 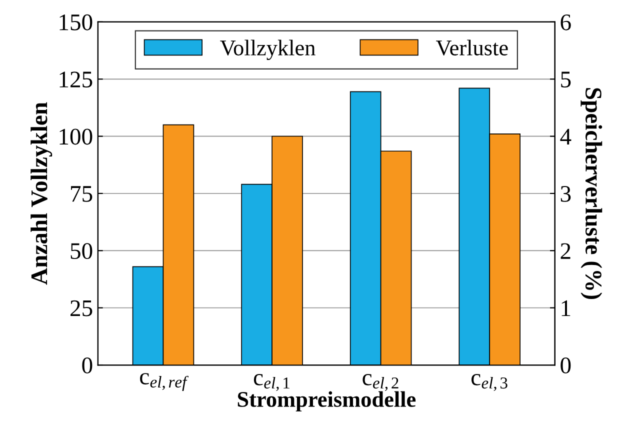 I want to click on x-axis-title: Strompreismodelle, so click(x=327, y=401).